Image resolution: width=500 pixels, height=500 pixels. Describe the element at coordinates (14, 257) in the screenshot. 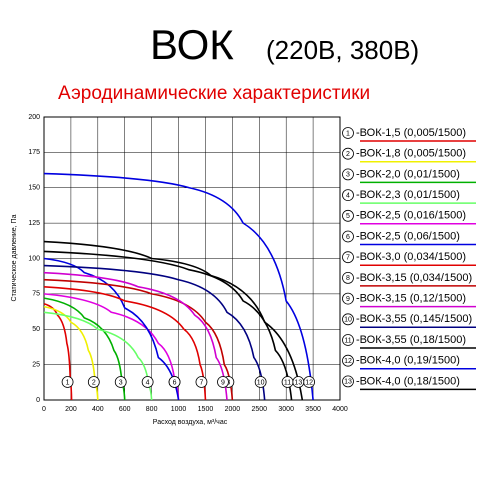

I see `y-axis-label: Статическое давление, Па` at that location.